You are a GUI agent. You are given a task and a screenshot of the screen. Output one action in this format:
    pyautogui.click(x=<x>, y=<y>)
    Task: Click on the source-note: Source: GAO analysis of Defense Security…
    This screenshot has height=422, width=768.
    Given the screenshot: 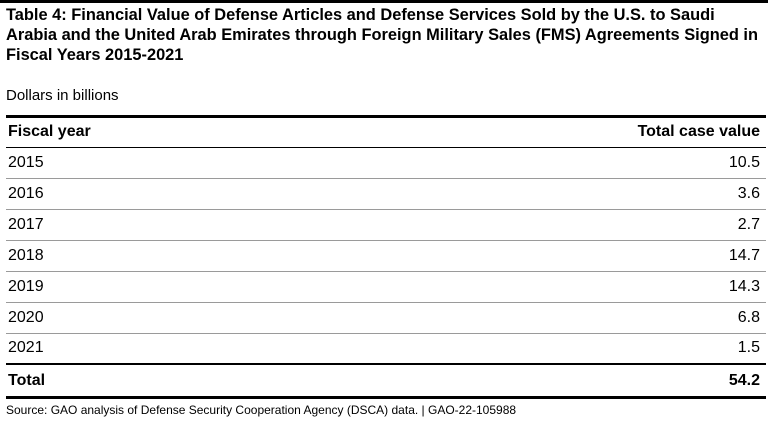 What is the action you would take?
    pyautogui.click(x=261, y=410)
    